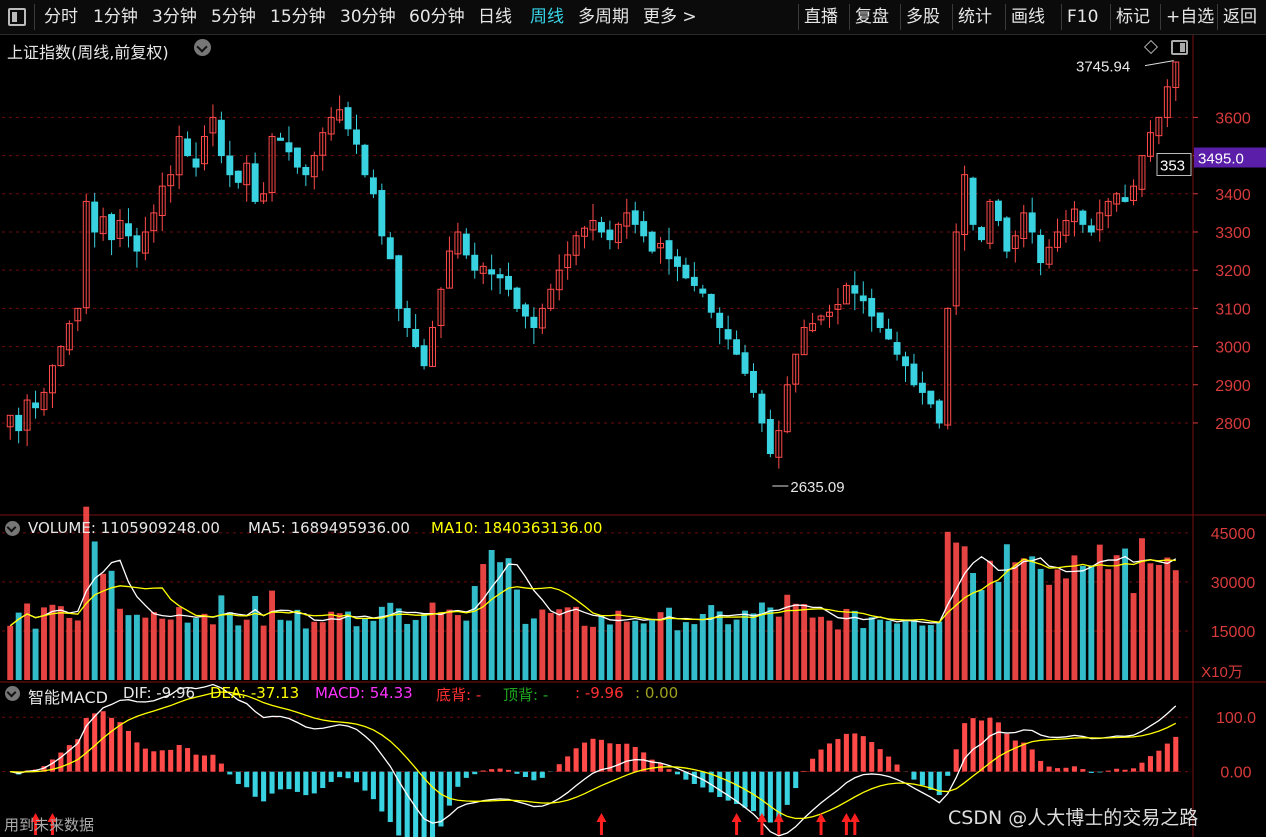 The width and height of the screenshot is (1266, 837). What do you see at coordinates (1240, 17) in the screenshot?
I see `action-button-8: 返回` at bounding box center [1240, 17].